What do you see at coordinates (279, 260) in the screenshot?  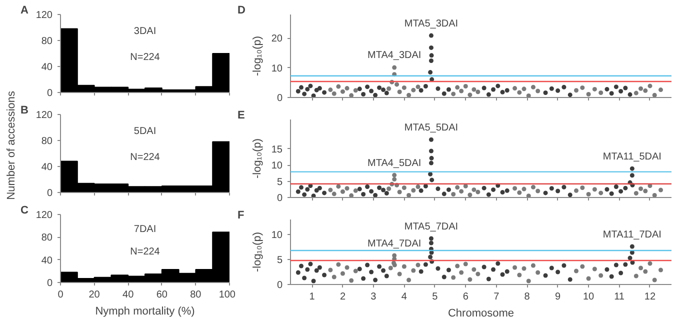 I see `y-tick-label: 5` at bounding box center [279, 260].